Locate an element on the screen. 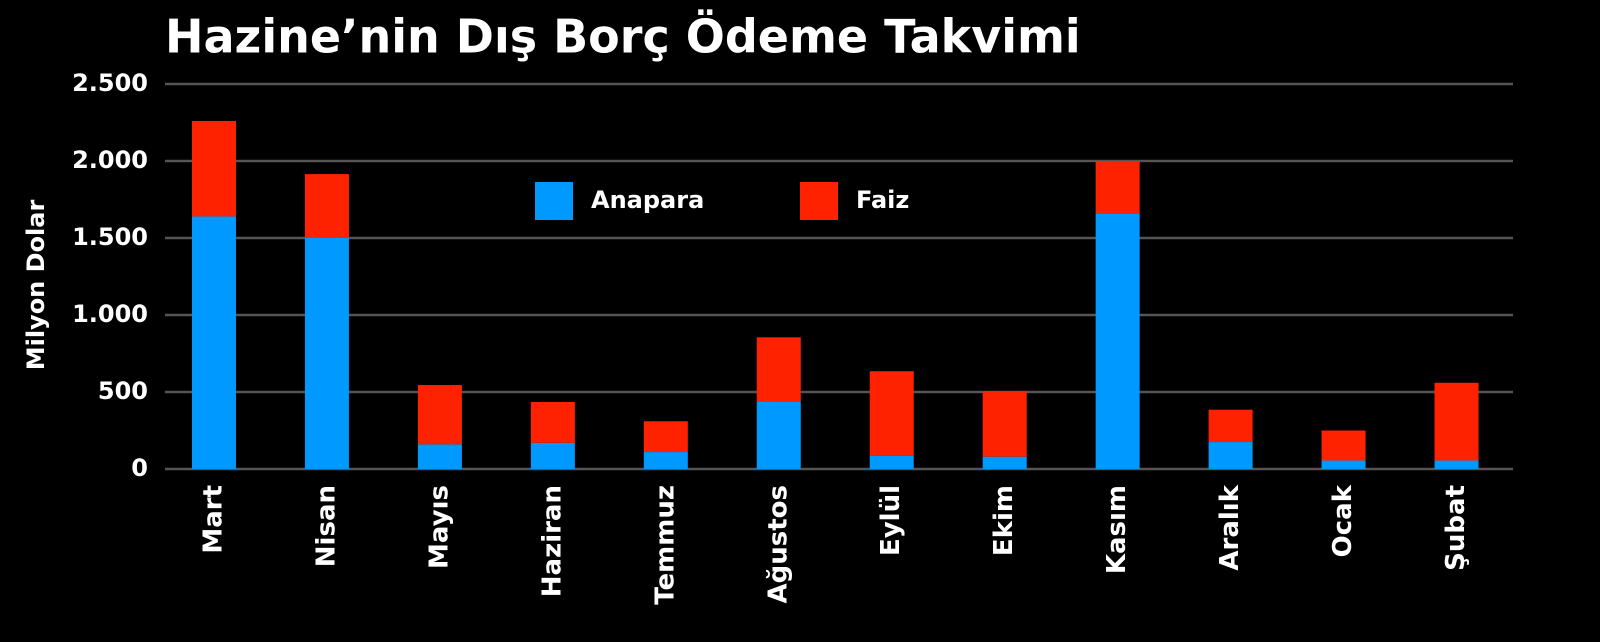  y-tick-label: 500 is located at coordinates (123, 391).